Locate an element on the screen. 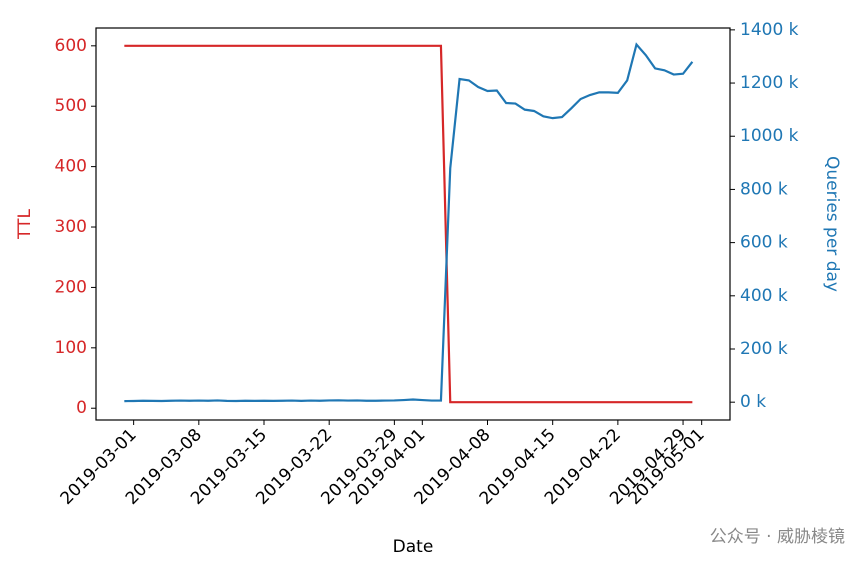 This screenshot has width=865, height=568. y2-tick-label: 1200 k is located at coordinates (769, 83).